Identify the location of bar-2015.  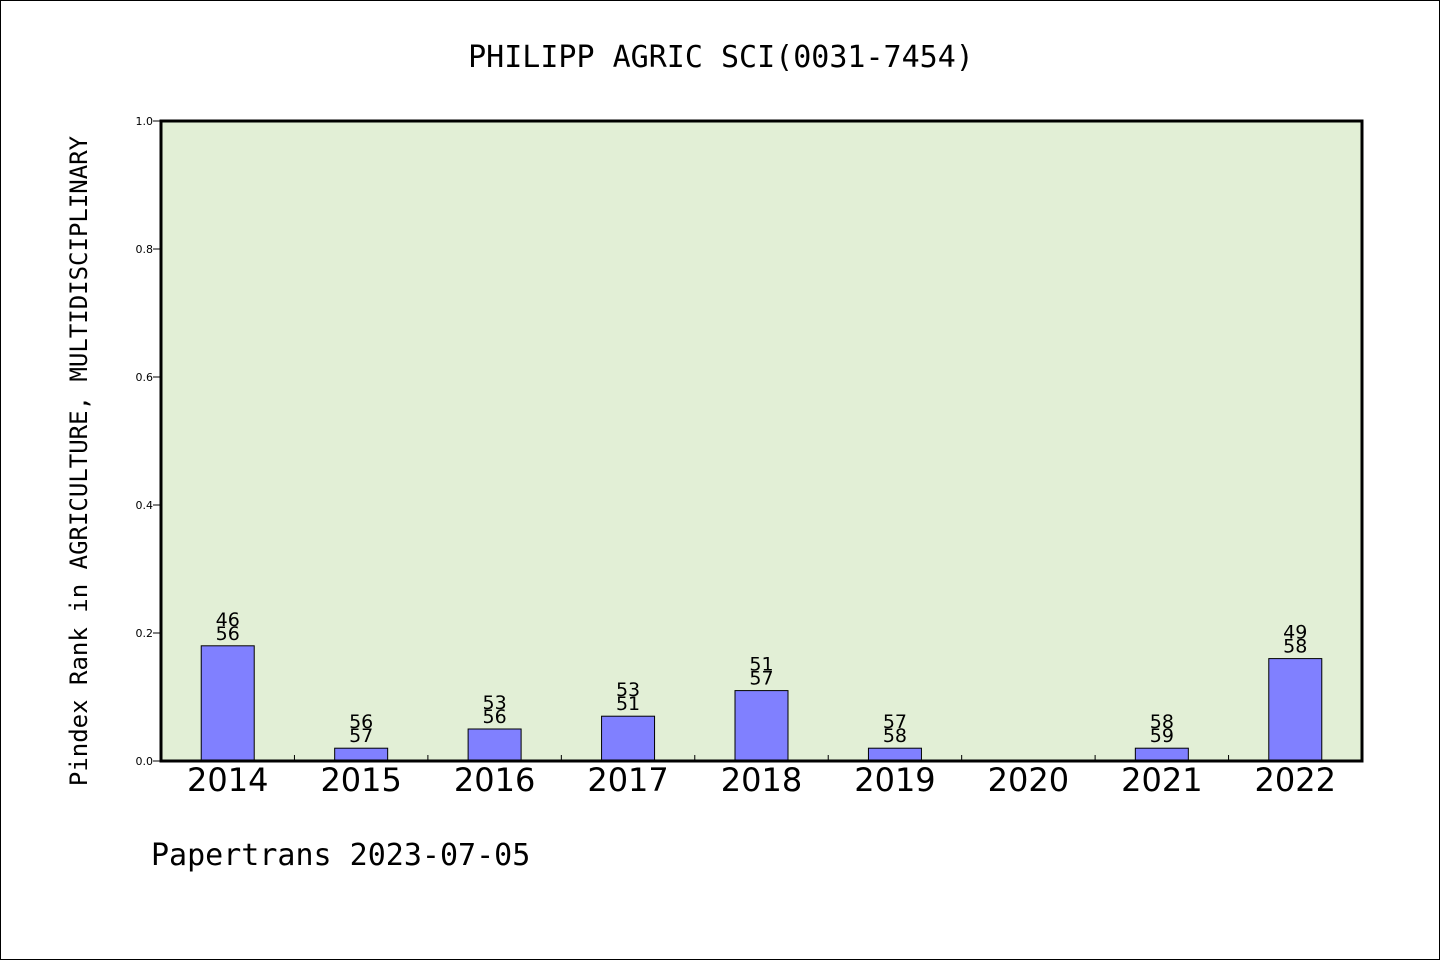
(361, 754).